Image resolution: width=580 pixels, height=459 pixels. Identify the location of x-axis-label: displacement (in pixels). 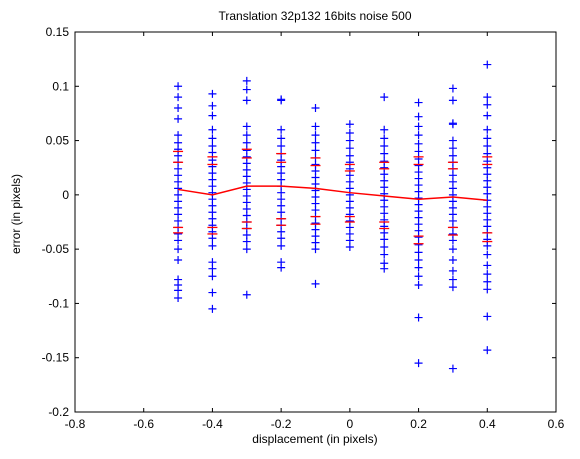
(314, 439).